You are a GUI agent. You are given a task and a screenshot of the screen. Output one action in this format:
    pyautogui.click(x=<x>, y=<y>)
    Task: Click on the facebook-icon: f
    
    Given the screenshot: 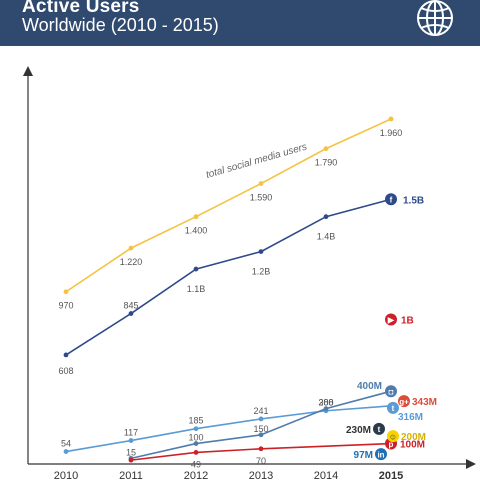 What is the action you would take?
    pyautogui.click(x=391, y=199)
    